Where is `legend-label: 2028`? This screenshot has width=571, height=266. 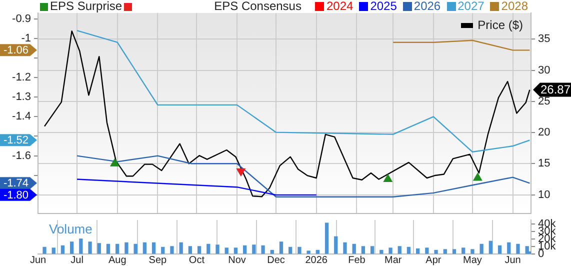
legend-label: 2028 is located at coordinates (514, 6).